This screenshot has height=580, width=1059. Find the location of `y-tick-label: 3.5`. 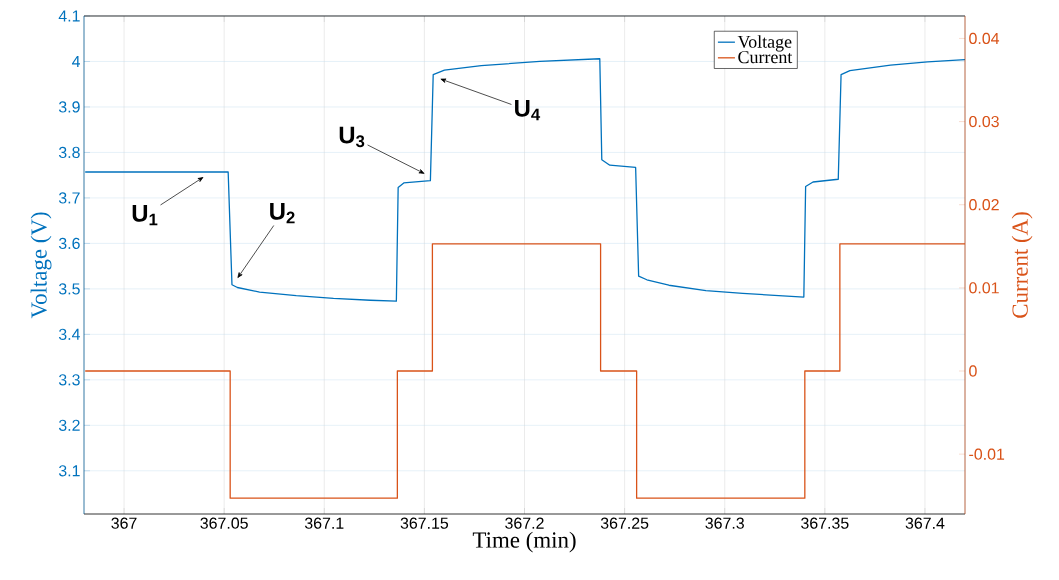

y-tick-label: 3.5 is located at coordinates (69, 289).